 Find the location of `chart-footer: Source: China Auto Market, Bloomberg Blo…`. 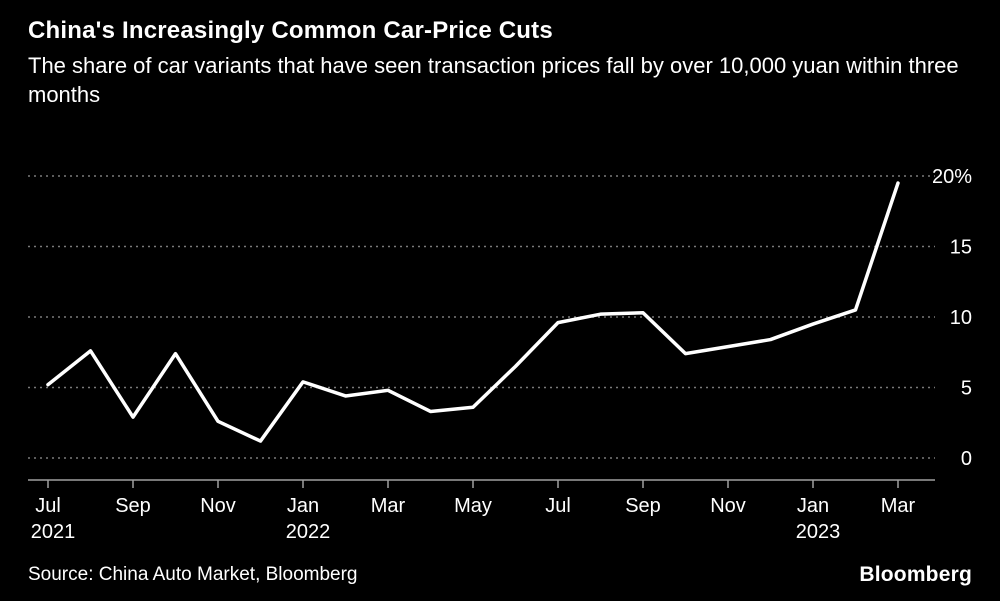

chart-footer: Source: China Auto Market, Bloomberg Blo… is located at coordinates (500, 575).